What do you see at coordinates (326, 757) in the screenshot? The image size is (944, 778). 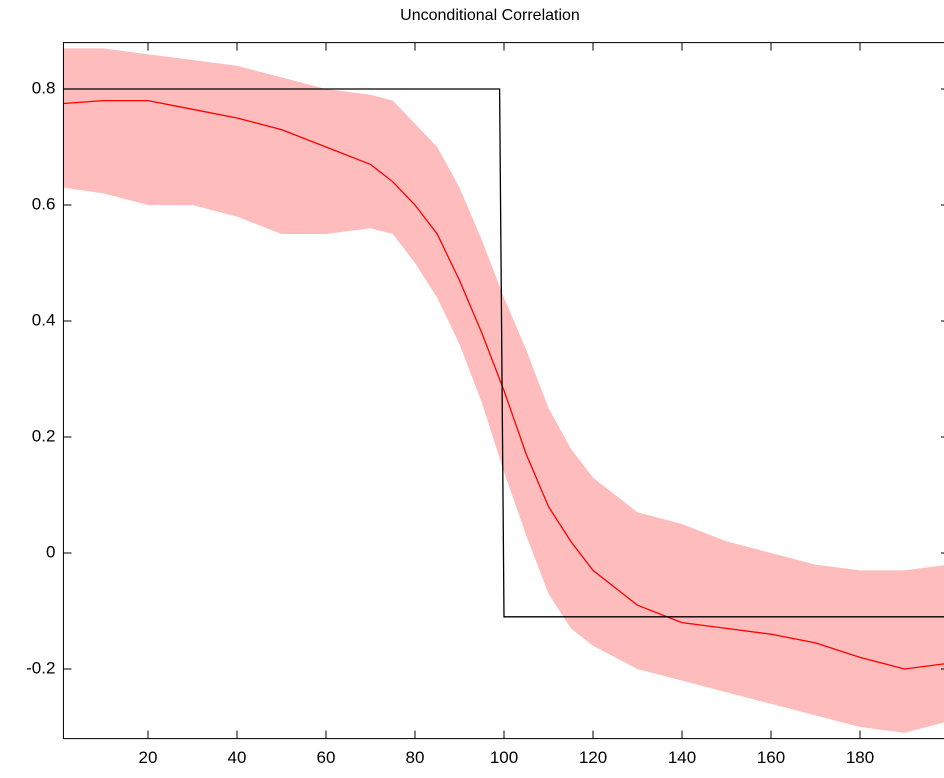 I see `x-tick-label: 60` at bounding box center [326, 757].